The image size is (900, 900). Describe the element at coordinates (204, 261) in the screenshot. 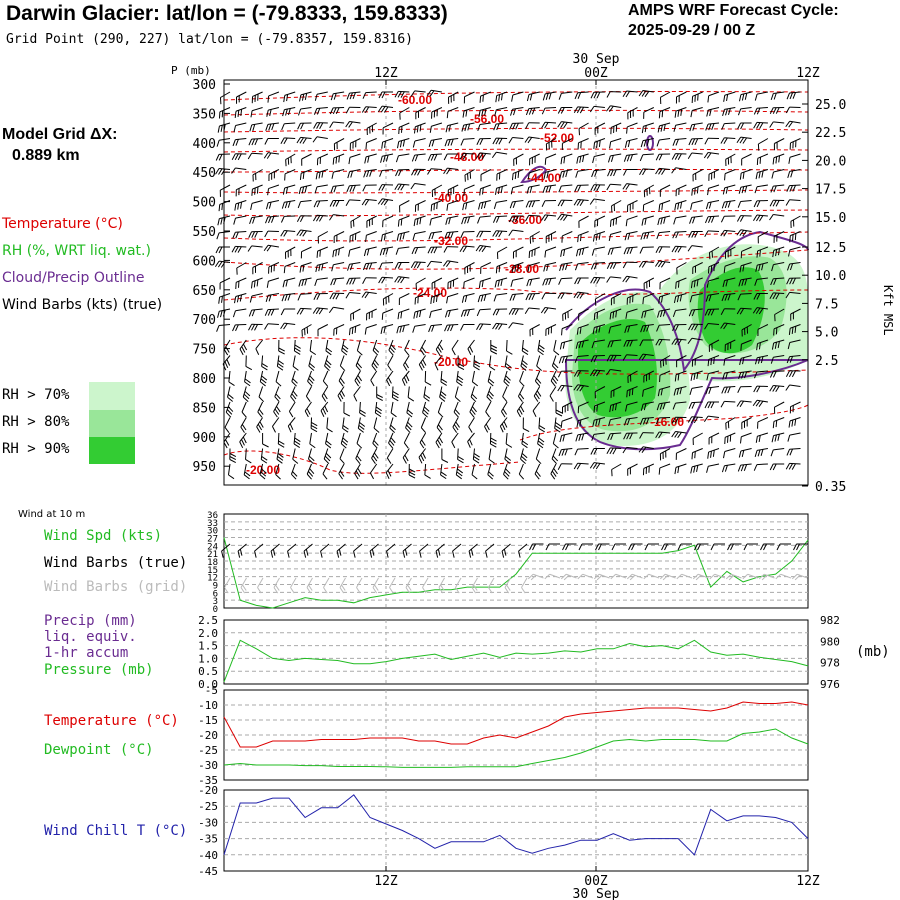

I see `pressure-tick-label: 600` at that location.